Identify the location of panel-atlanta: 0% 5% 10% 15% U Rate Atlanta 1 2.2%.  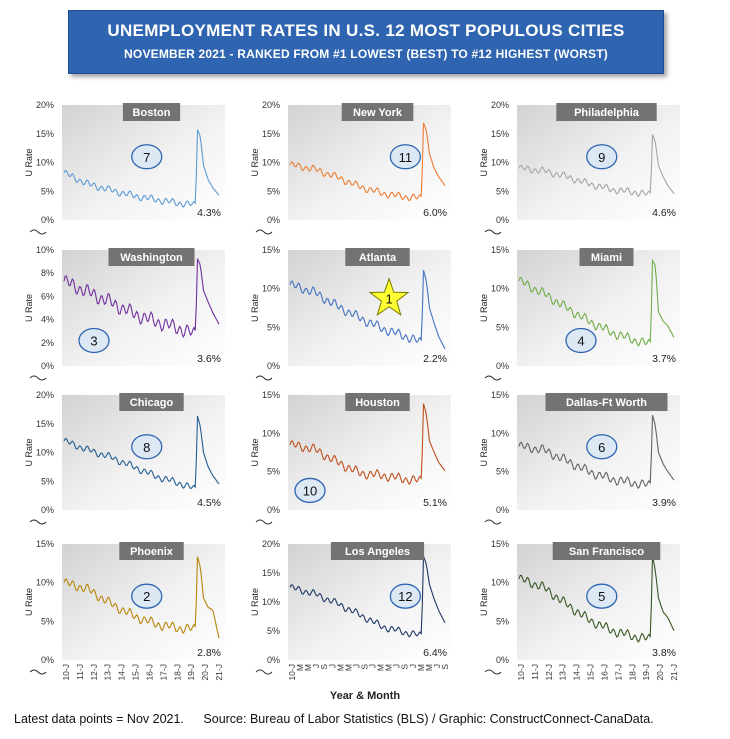
(350, 313).